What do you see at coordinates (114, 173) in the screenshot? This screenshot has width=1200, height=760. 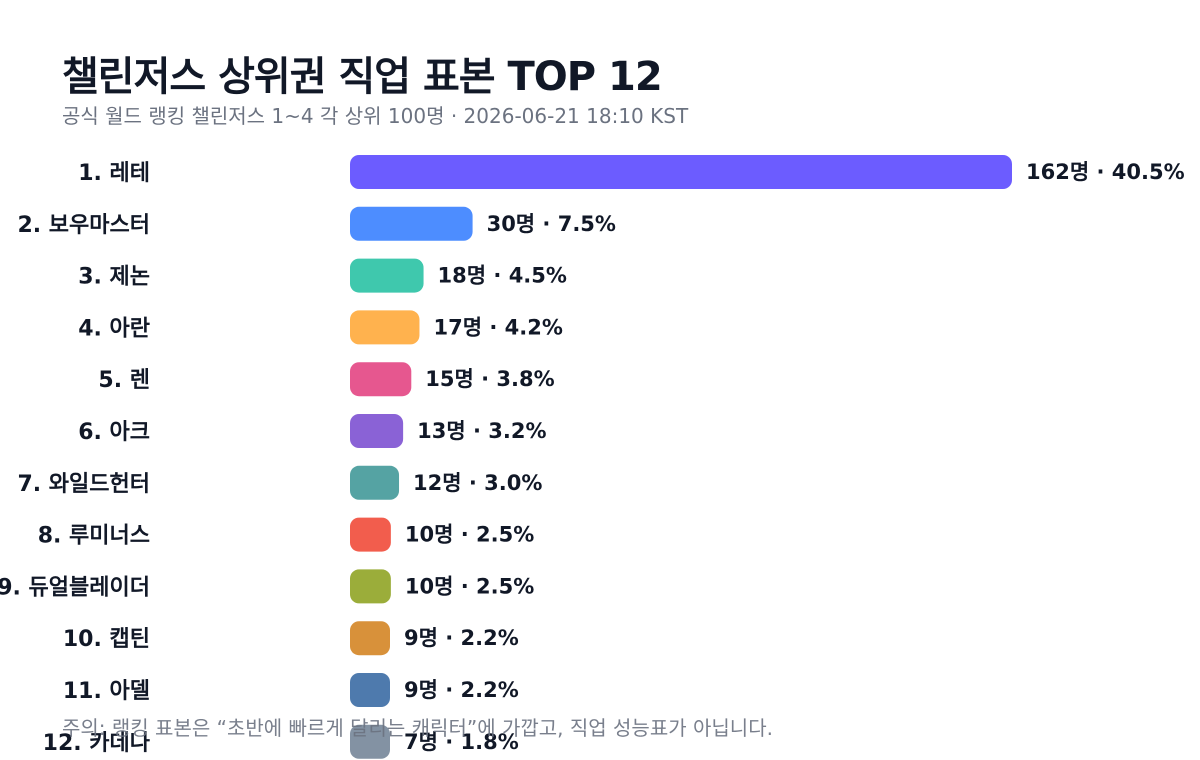 I see `category-label: 1. 레테` at bounding box center [114, 173].